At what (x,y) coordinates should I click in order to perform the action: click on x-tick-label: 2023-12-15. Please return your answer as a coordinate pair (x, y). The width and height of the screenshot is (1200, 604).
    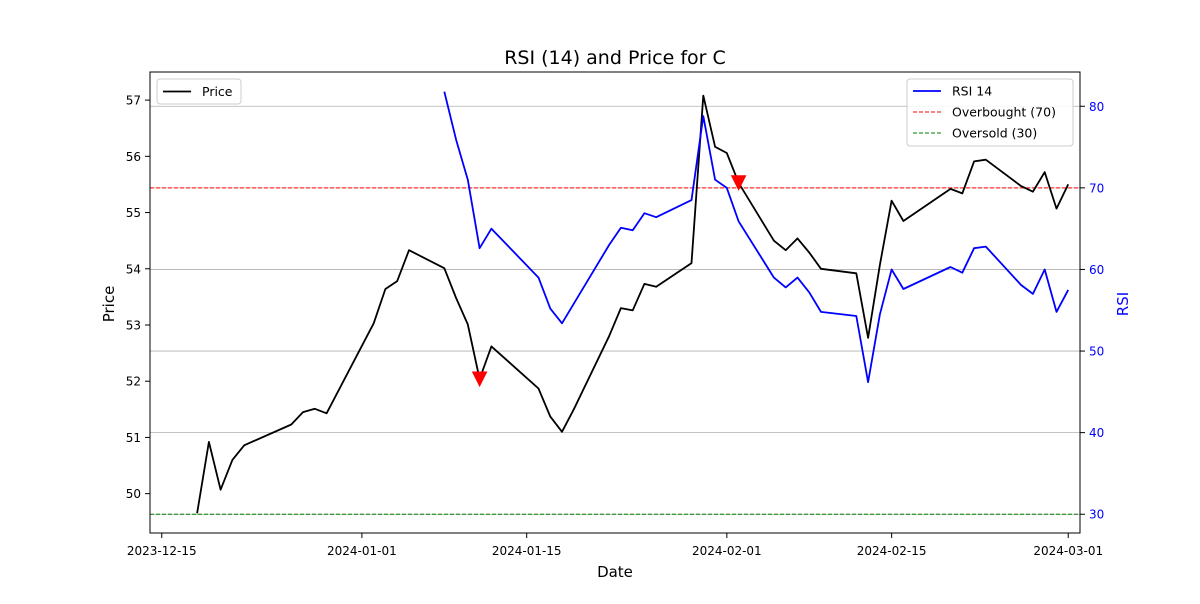
    Looking at the image, I should click on (162, 551).